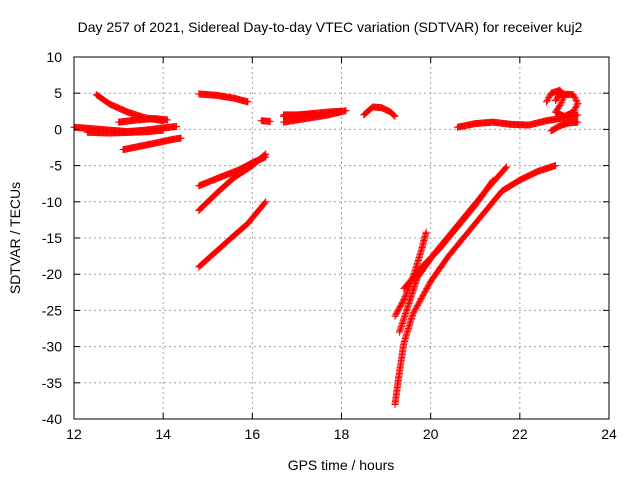  Describe the element at coordinates (52, 202) in the screenshot. I see `y-tick-label: -10` at that location.